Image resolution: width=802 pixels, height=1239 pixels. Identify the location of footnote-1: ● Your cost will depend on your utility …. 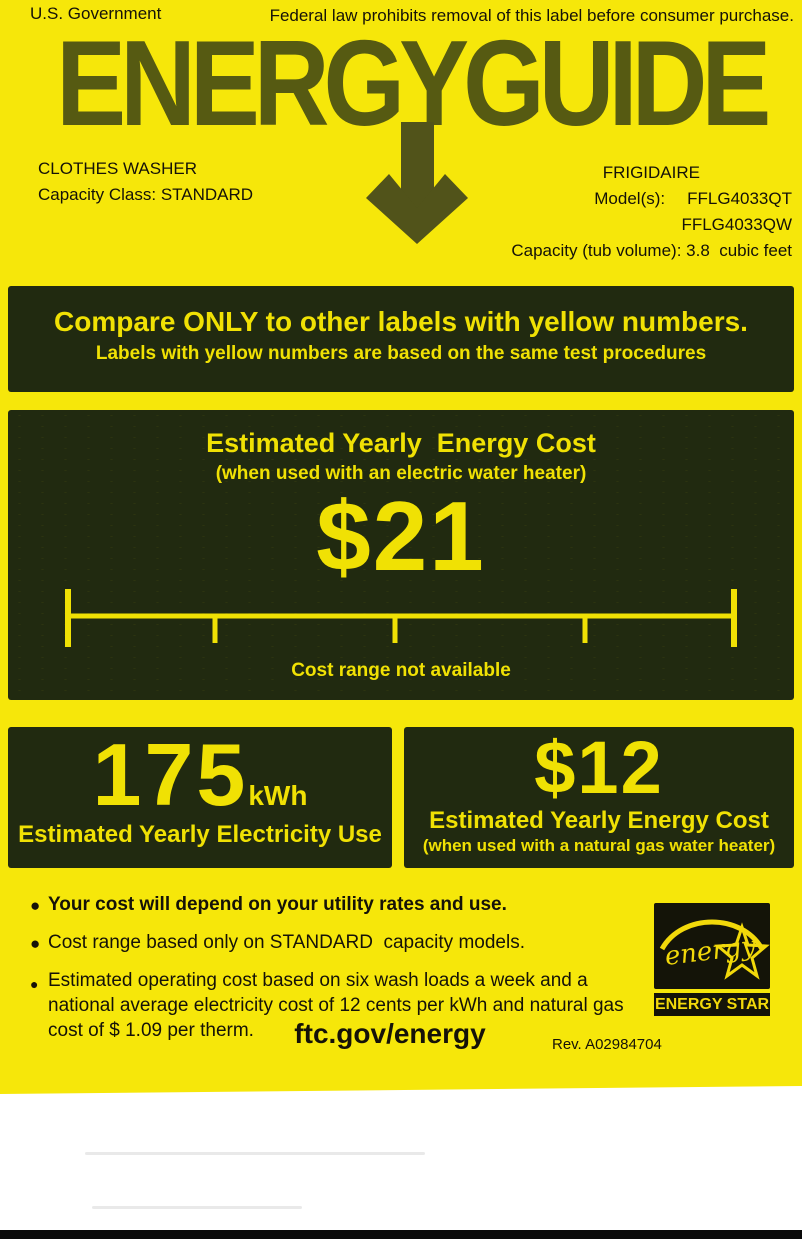
(342, 904).